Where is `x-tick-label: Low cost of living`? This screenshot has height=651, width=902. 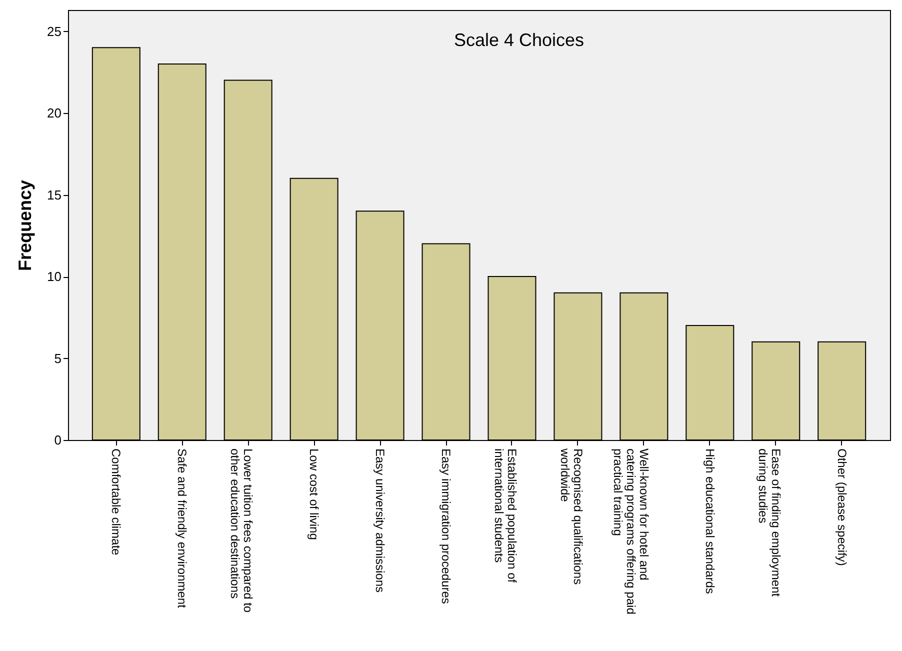 x-tick-label: Low cost of living is located at coordinates (314, 494).